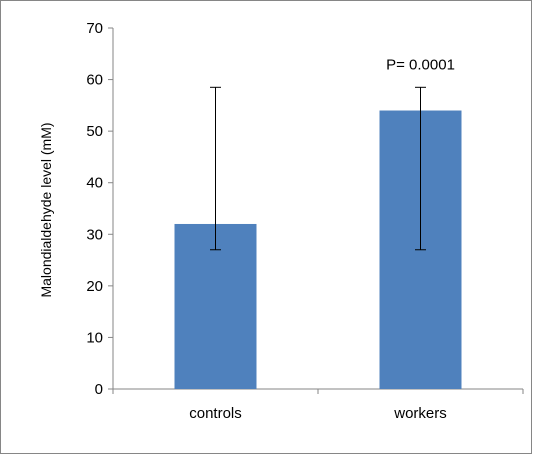  What do you see at coordinates (94, 286) in the screenshot?
I see `y-tick-label: 20` at bounding box center [94, 286].